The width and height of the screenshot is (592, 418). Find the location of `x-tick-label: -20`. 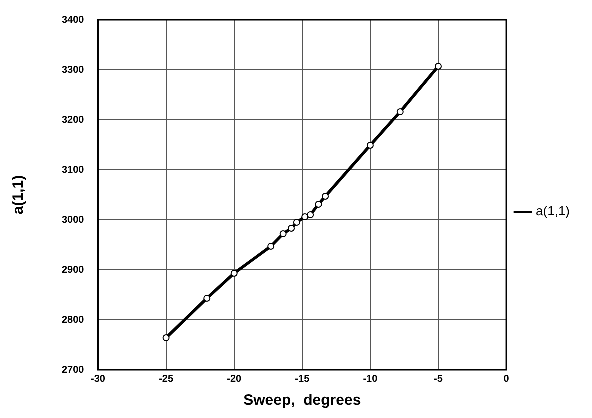

x-tick-label: -20 is located at coordinates (234, 379).